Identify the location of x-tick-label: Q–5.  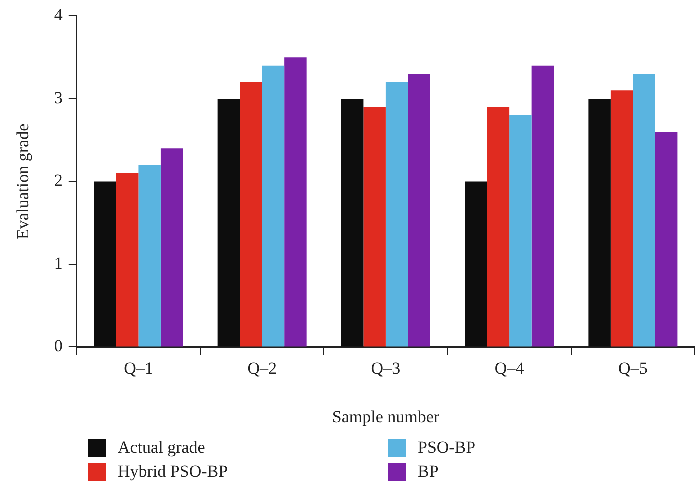
(633, 368).